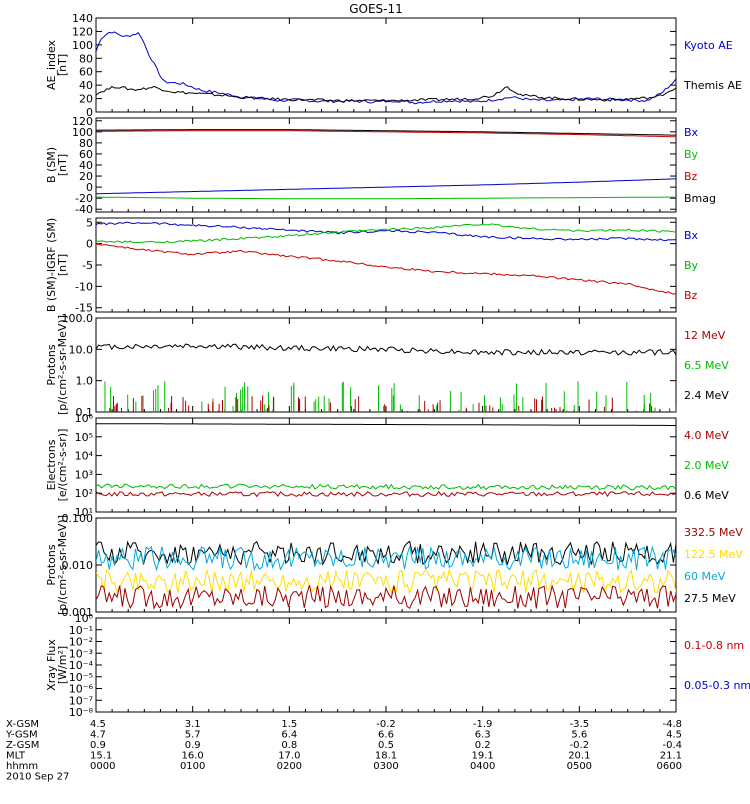  What do you see at coordinates (289, 756) in the screenshot?
I see `ephemeris-value: 17.0` at bounding box center [289, 756].